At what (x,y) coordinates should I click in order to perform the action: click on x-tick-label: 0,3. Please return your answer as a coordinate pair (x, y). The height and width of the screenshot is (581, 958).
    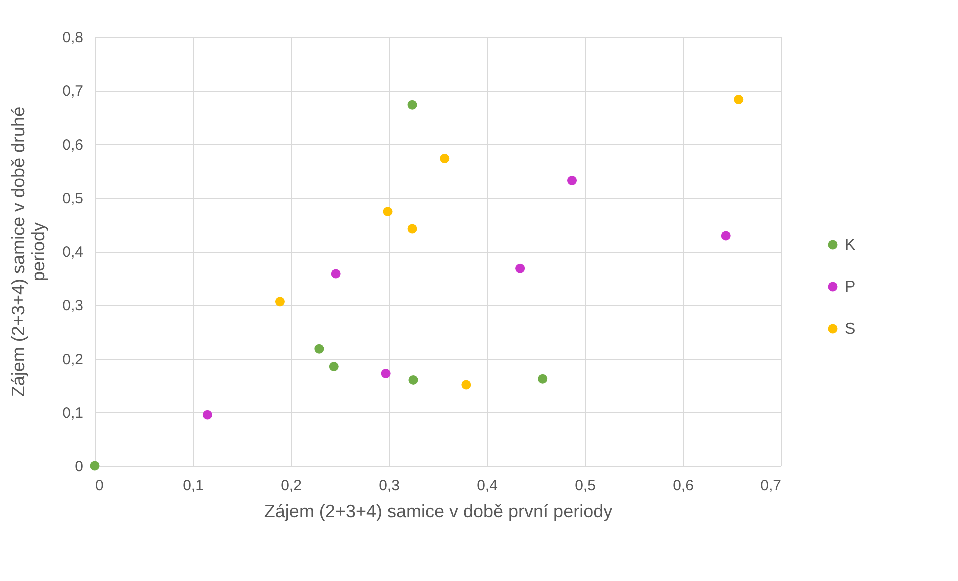
    Looking at the image, I should click on (389, 486).